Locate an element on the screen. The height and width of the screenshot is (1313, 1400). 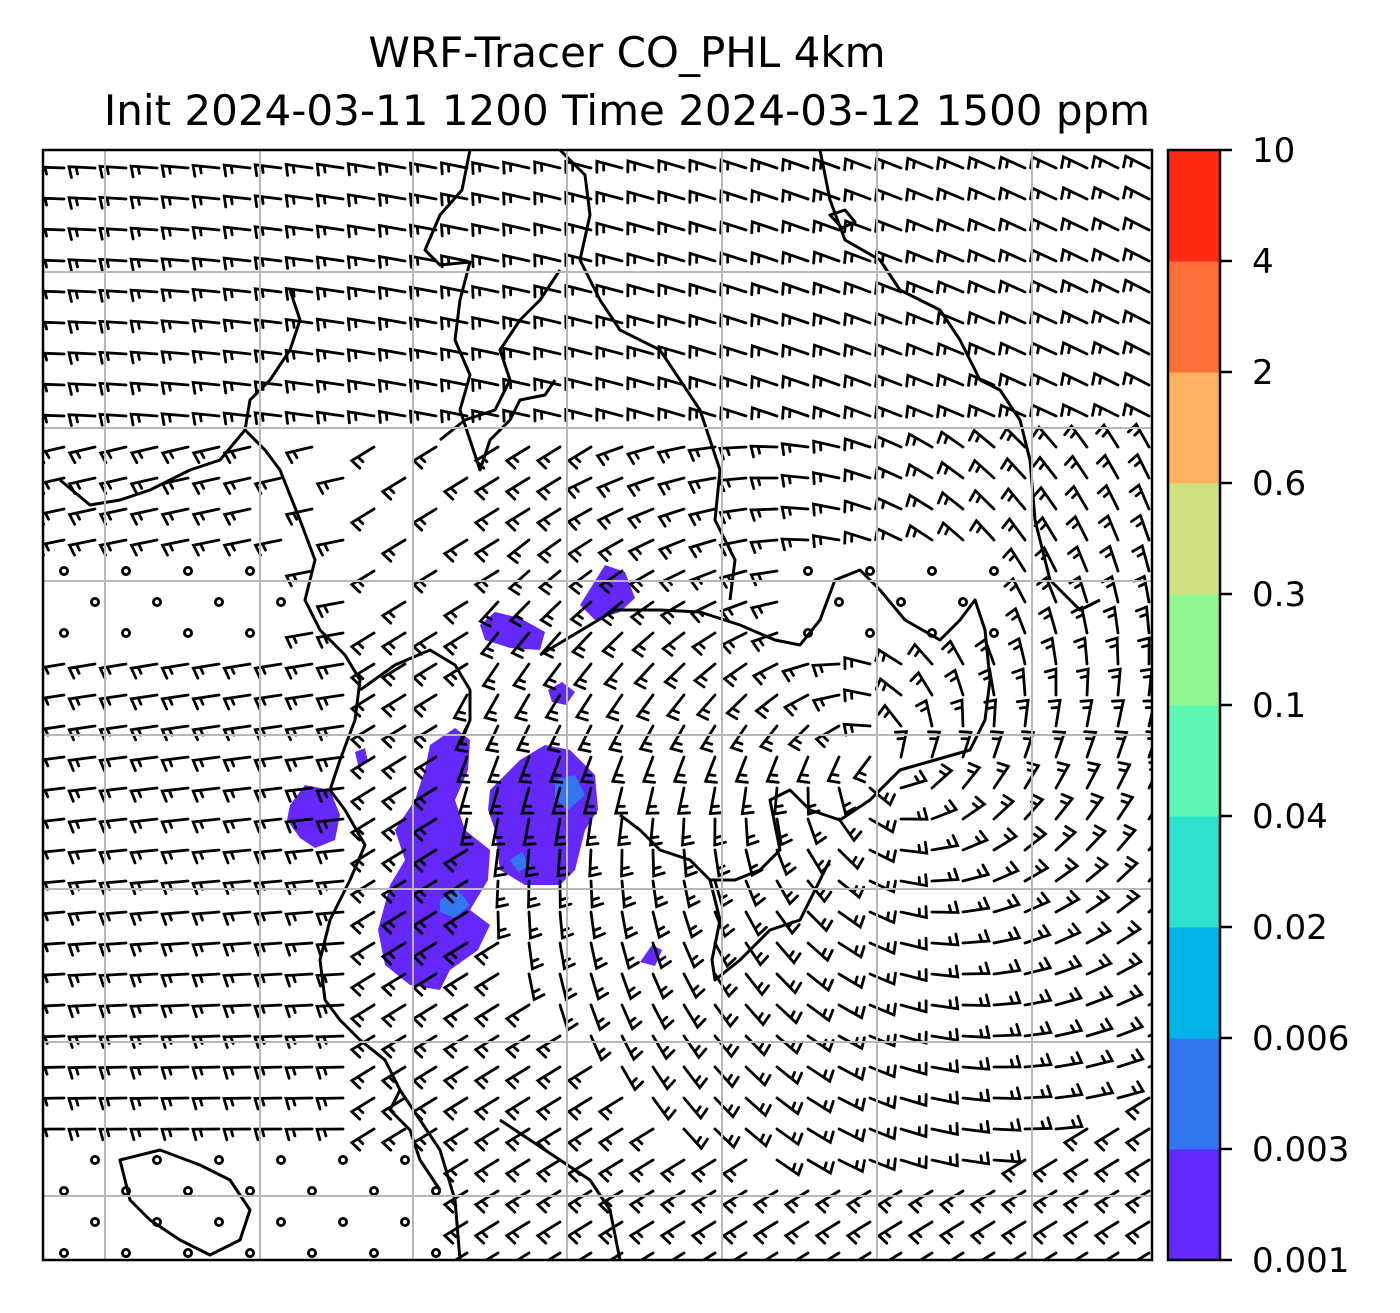
colorbar-segment is located at coordinates (1194, 1205).